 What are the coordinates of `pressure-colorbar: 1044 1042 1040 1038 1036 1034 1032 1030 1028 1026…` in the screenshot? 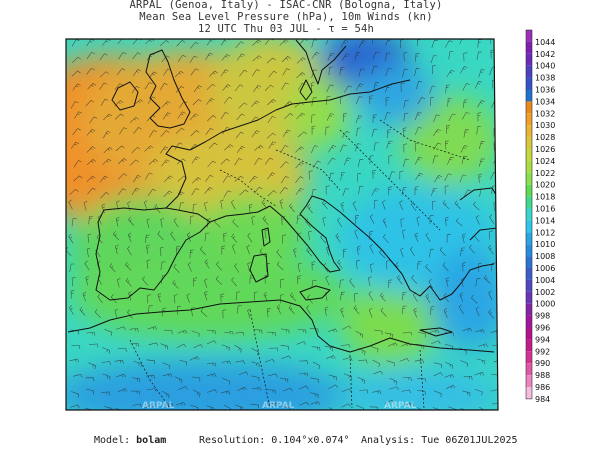 It's located at (540, 216).